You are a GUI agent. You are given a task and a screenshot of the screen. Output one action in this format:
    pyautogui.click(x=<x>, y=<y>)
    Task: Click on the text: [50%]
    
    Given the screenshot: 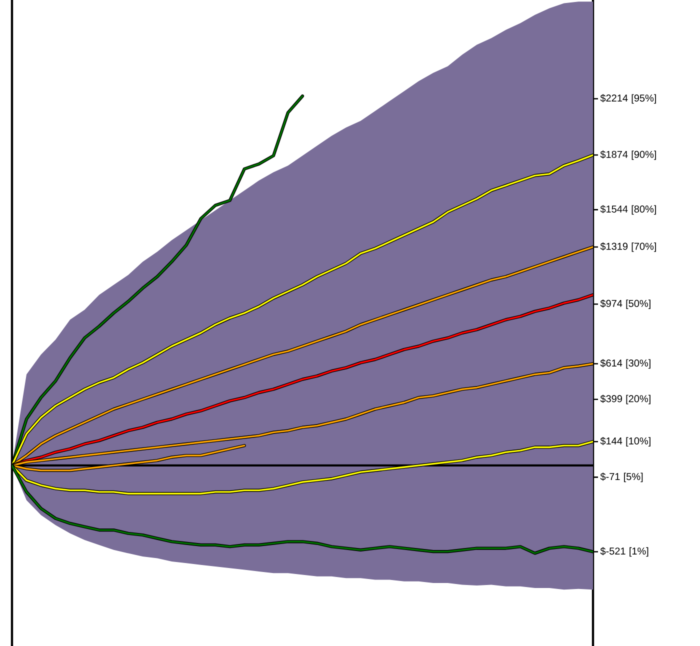 What is the action you would take?
    pyautogui.click(x=638, y=304)
    